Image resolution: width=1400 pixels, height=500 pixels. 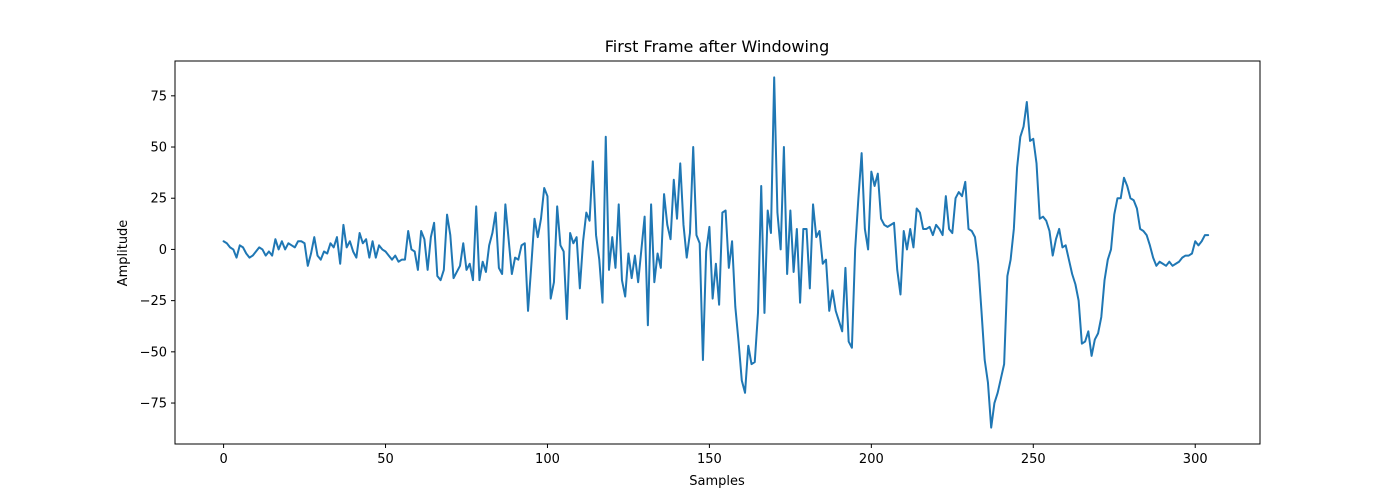 What do you see at coordinates (157, 250) in the screenshot?
I see `y-axis: −75 −50 −25 0 25 50 75` at bounding box center [157, 250].